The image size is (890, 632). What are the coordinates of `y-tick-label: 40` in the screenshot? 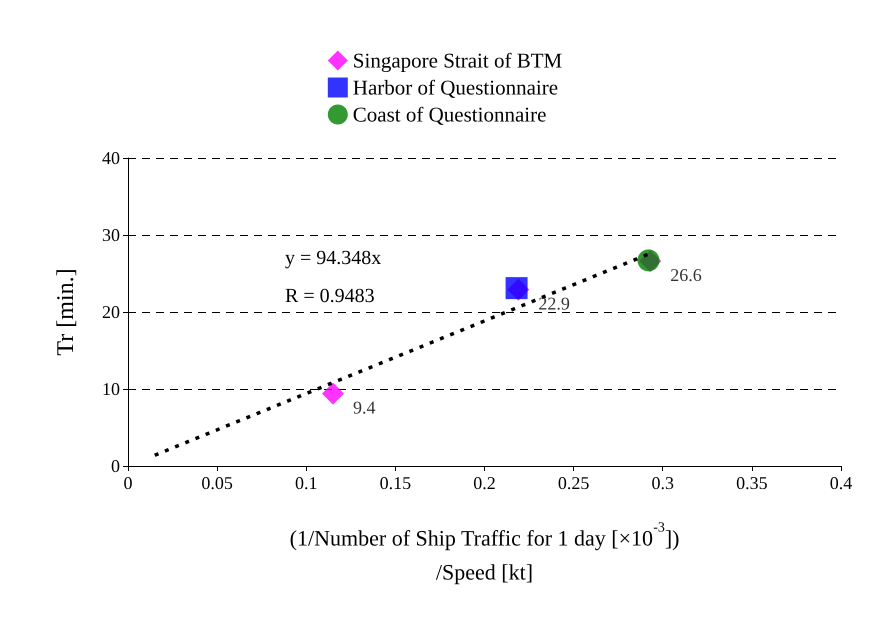 It's located at (111, 158).